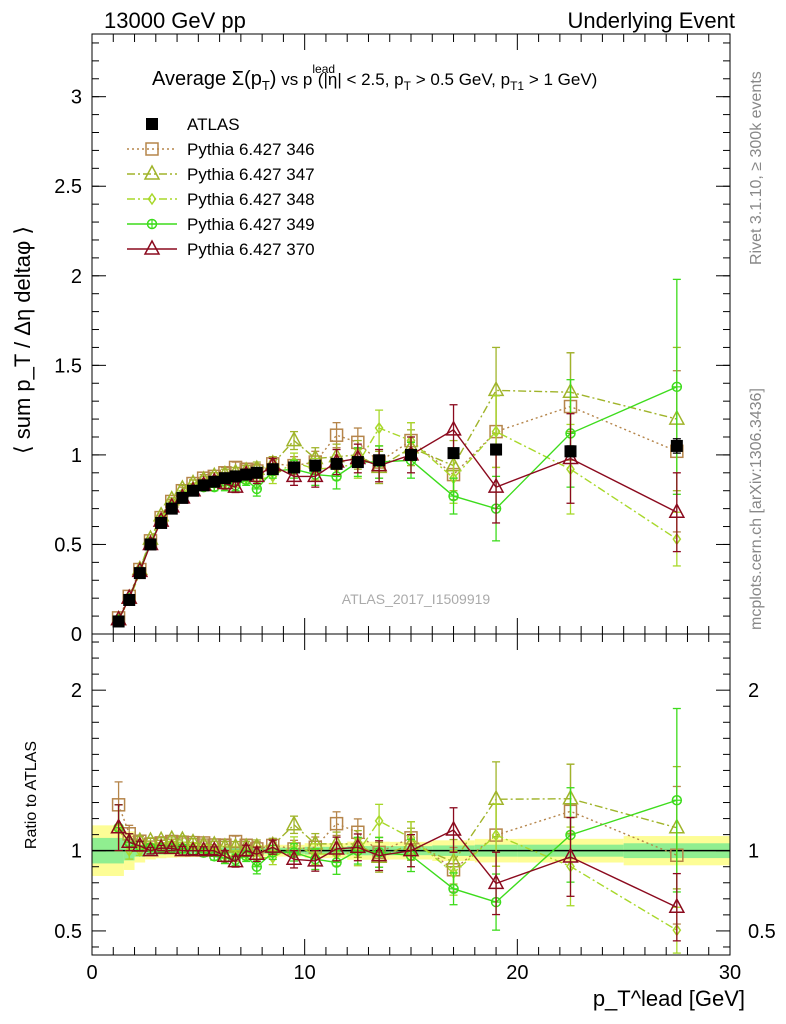 Image resolution: width=786 pixels, height=1024 pixels. What do you see at coordinates (76, 852) in the screenshot?
I see `ratio-ytick-label: 1` at bounding box center [76, 852].